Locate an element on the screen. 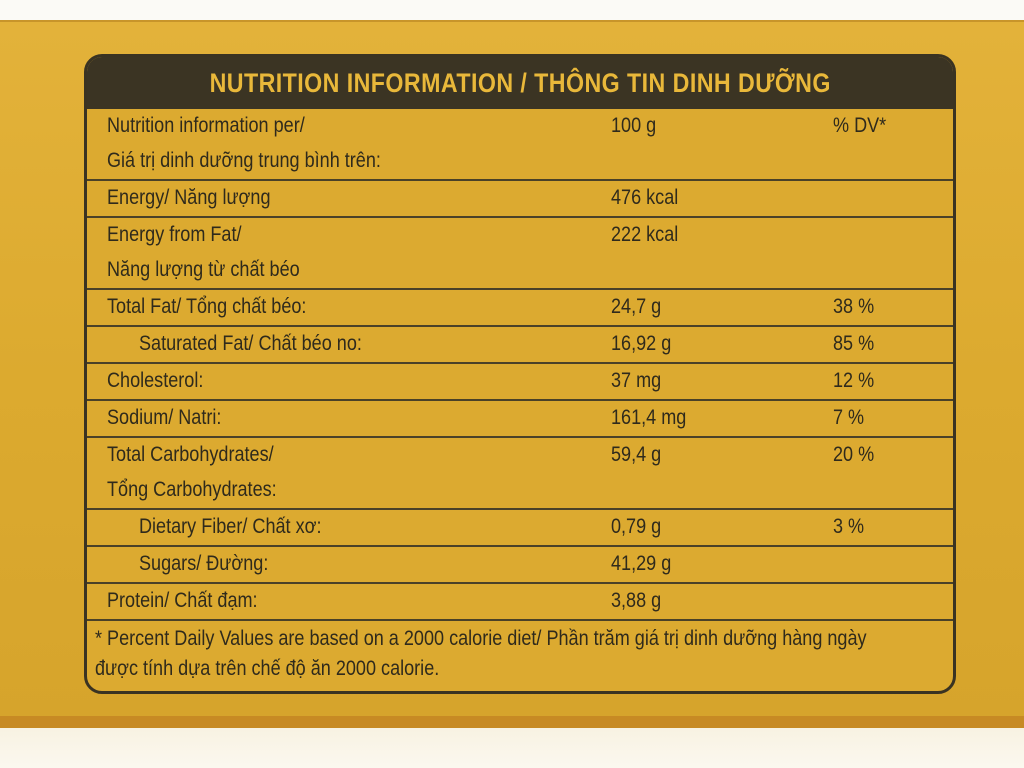 The height and width of the screenshot is (768, 1024). background-top is located at coordinates (512, 11).